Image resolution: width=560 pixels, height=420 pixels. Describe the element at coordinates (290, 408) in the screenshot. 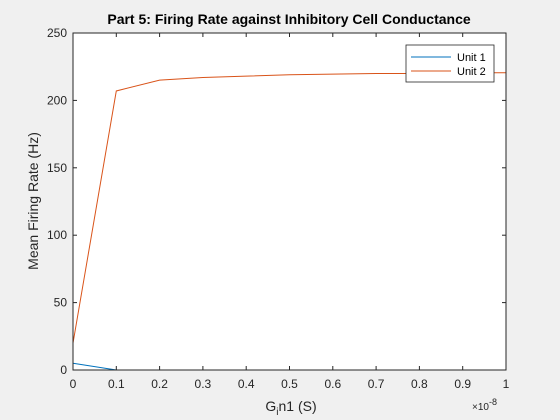

I see `x-axis-label: Gin1 (S)` at that location.